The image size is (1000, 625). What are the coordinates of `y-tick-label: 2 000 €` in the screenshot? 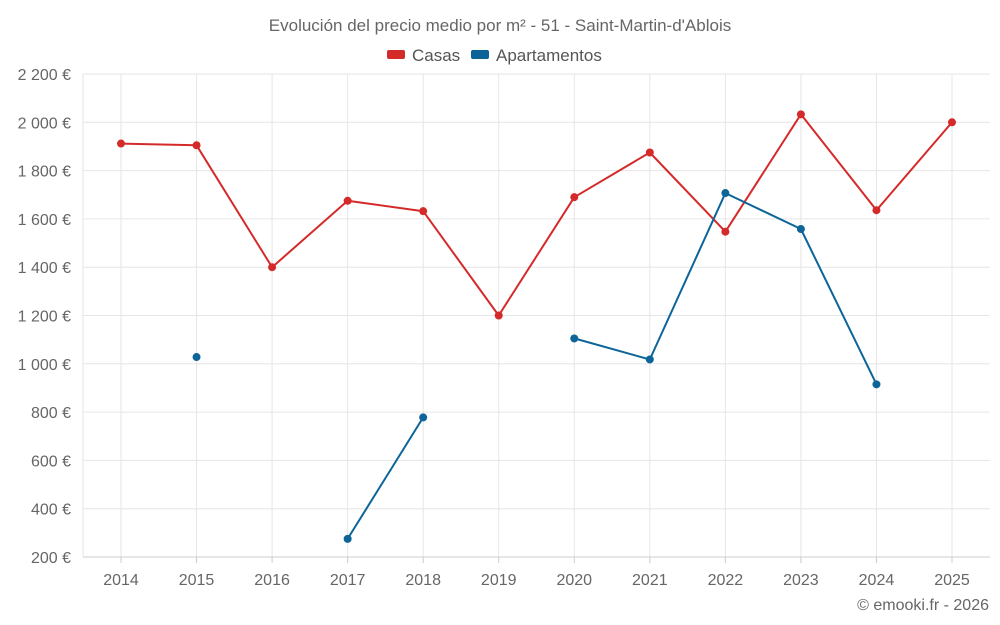 It's located at (44, 123).